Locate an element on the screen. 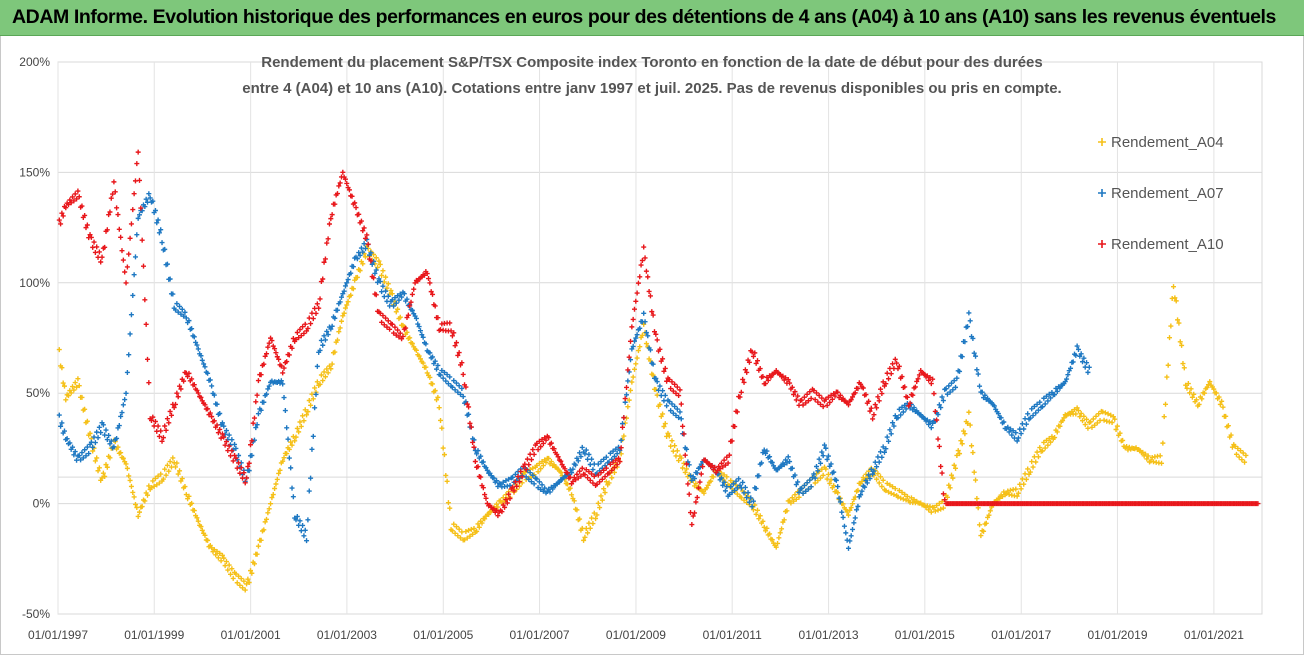 The height and width of the screenshot is (655, 1304). x-tick-label: 01/01/2001 is located at coordinates (251, 635).